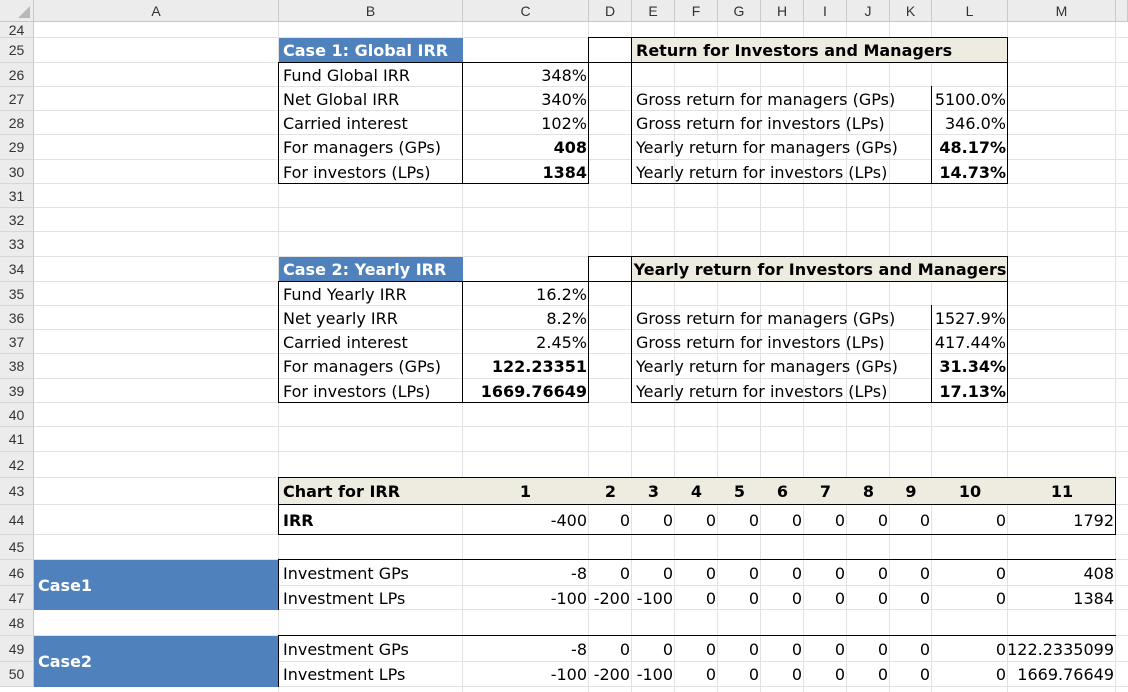  I want to click on metric-value: 102%, so click(564, 123).